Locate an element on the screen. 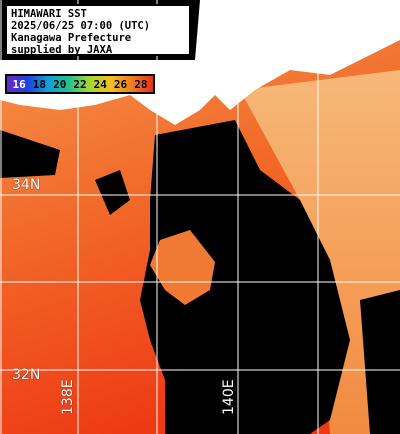  info-title: HIMAWARI SST is located at coordinates (49, 14).